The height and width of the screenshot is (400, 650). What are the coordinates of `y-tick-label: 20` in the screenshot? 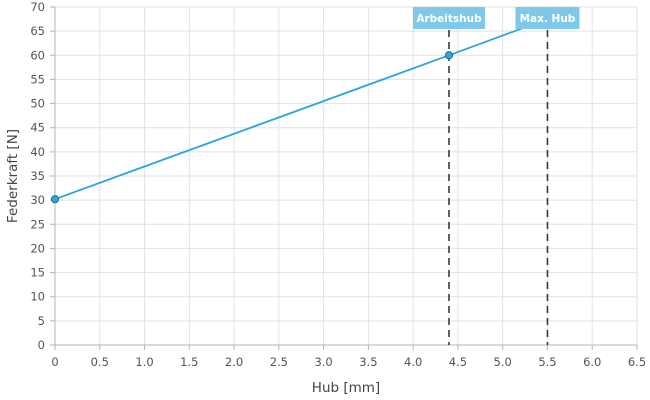 It's located at (37, 248).